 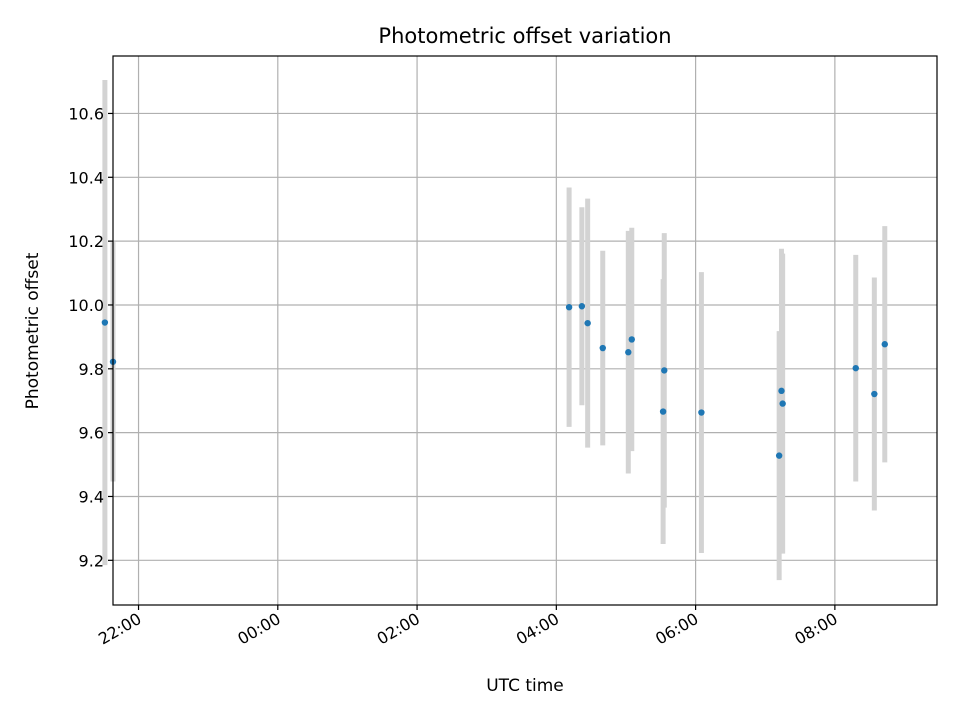 What do you see at coordinates (90, 337) in the screenshot?
I see `y-axis-ticks: 9.2 9.4 9.6 9.8 10.0 10.2 10.4 10.6` at bounding box center [90, 337].